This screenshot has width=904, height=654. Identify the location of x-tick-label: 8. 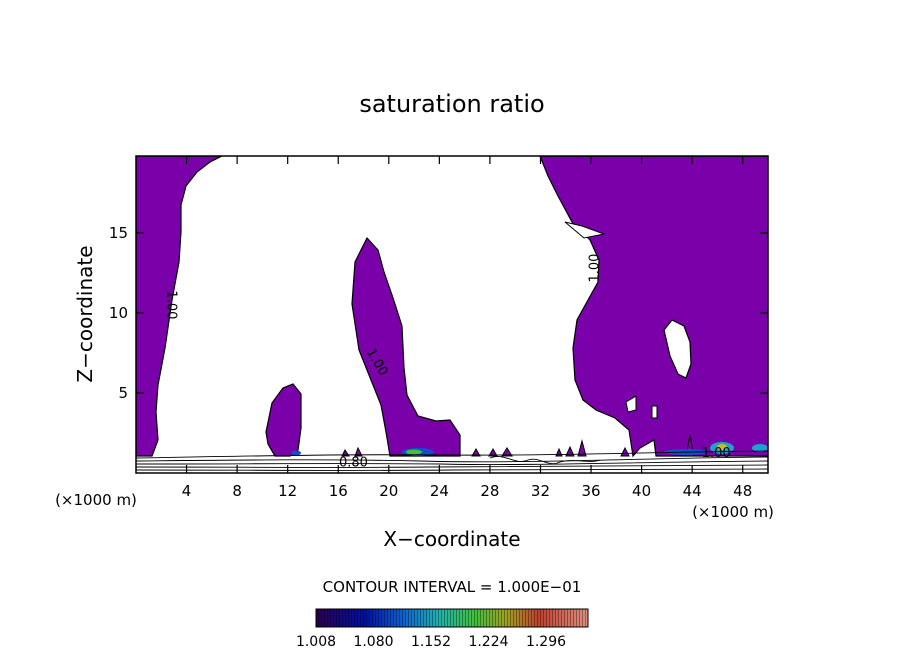
(237, 491).